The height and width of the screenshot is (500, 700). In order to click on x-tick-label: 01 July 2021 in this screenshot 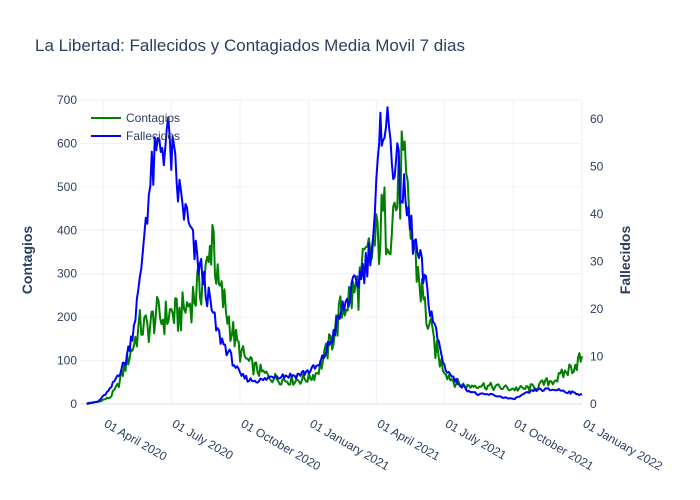, I will do `click(476, 439)`.